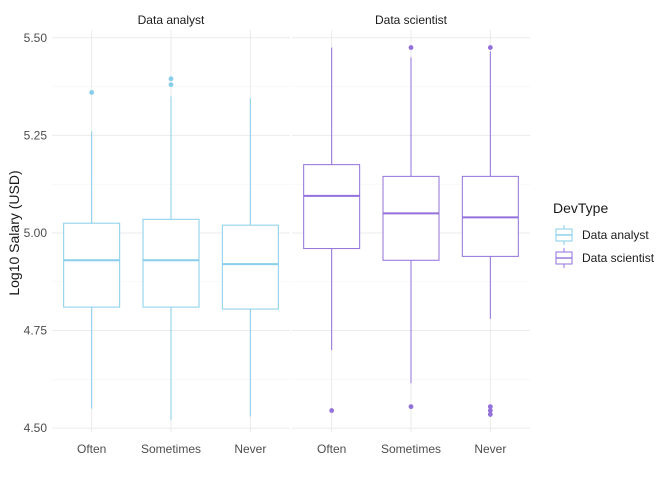 This screenshot has width=672, height=480. Describe the element at coordinates (36, 428) in the screenshot. I see `y-tick-label: 4.50` at that location.